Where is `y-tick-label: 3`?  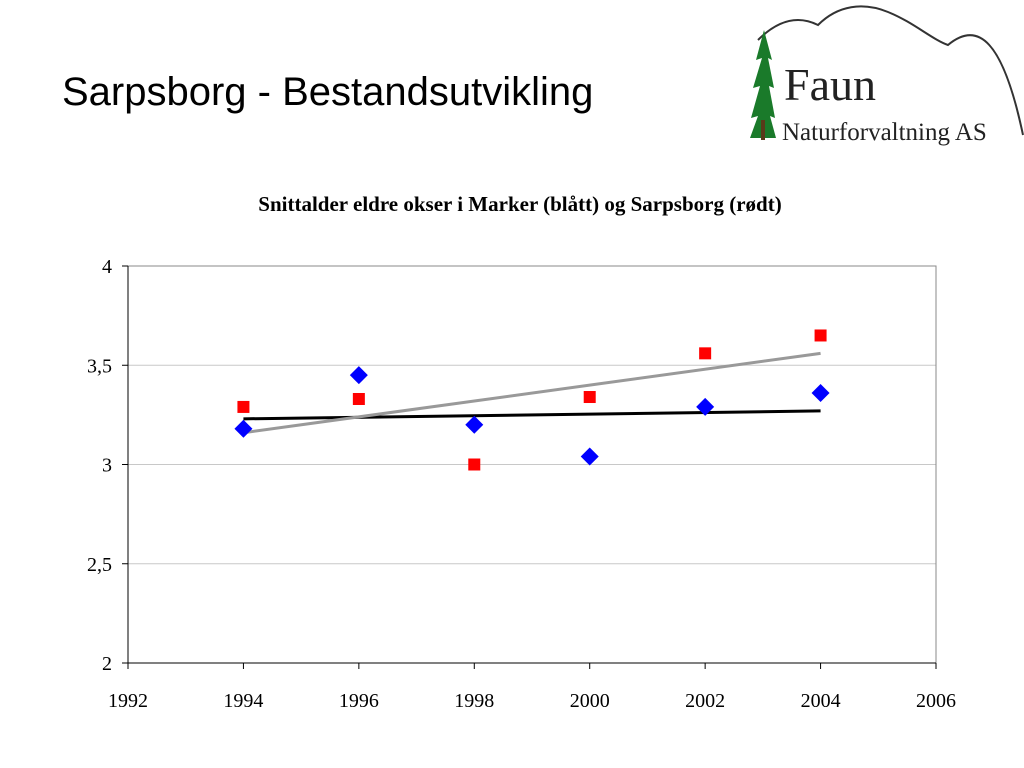 y-tick-label: 3 is located at coordinates (107, 466).